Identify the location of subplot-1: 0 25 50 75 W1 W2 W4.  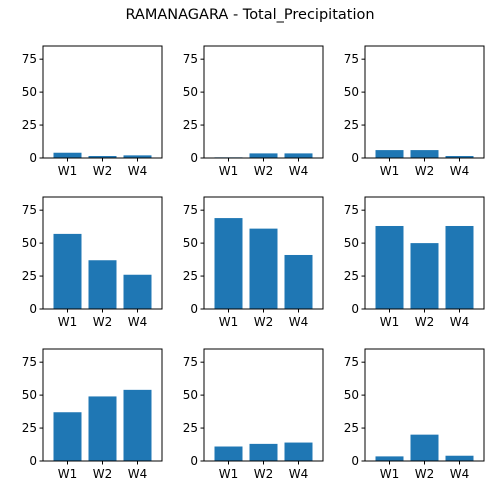
(92, 111).